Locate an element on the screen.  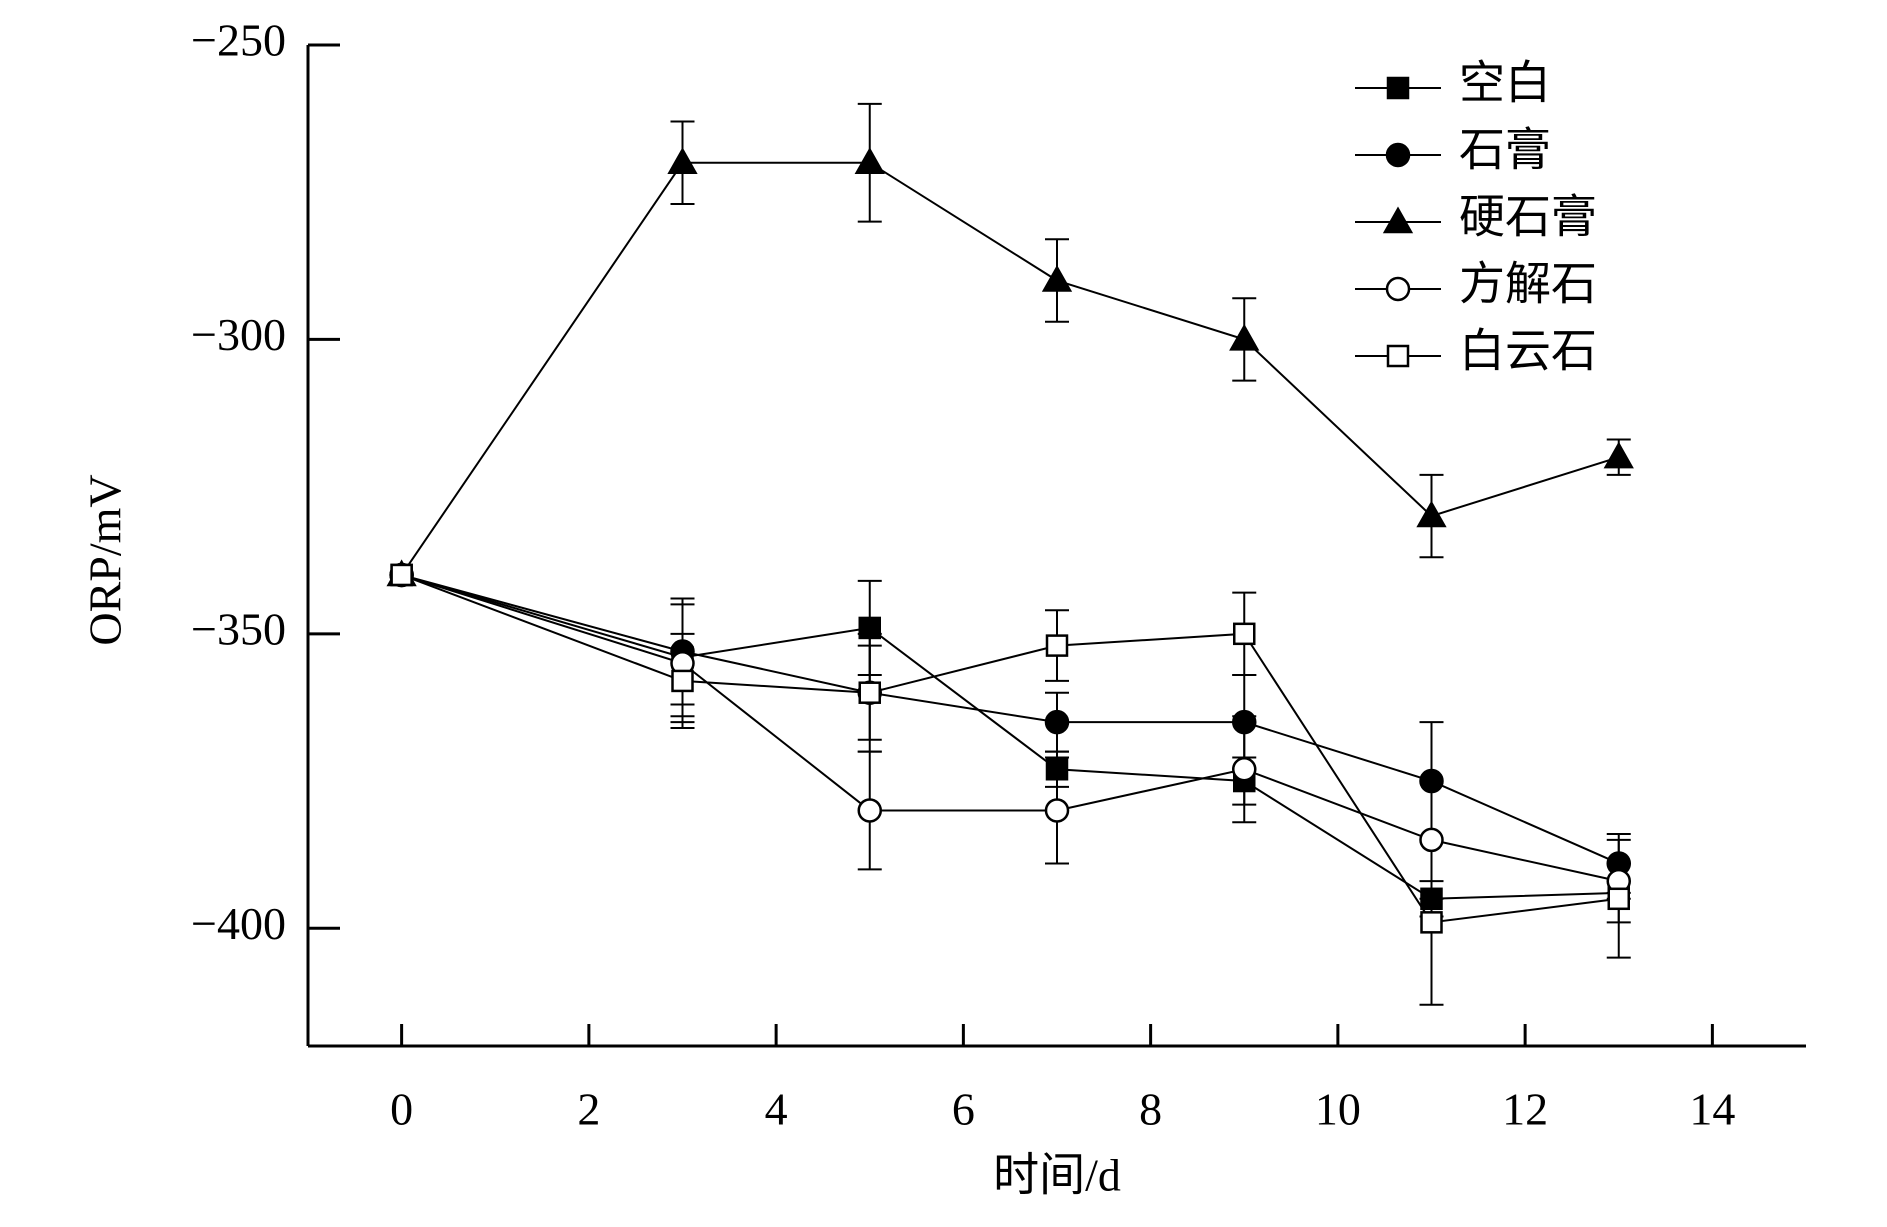
legend-label: 空白 is located at coordinates (1505, 83).